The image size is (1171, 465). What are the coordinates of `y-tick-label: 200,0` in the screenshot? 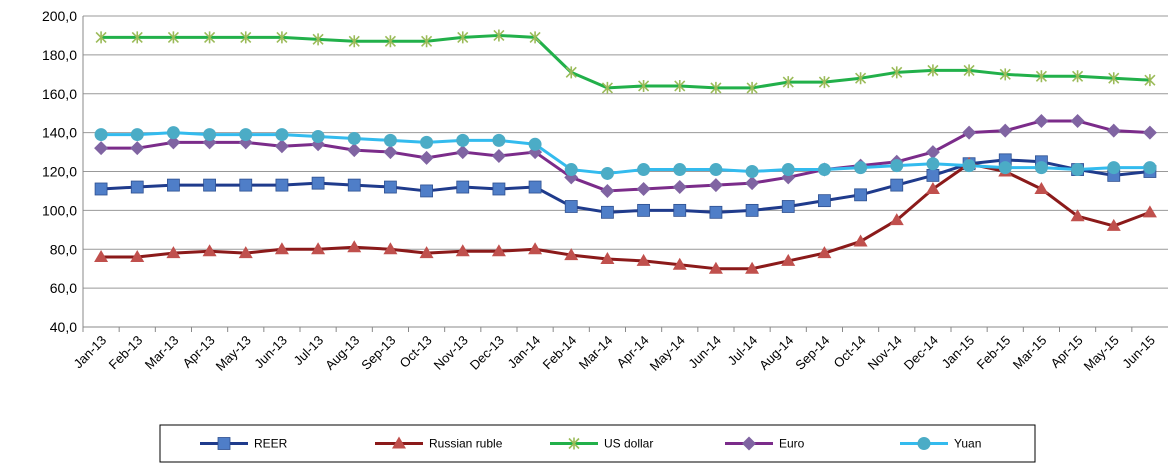 It's located at (59, 16).